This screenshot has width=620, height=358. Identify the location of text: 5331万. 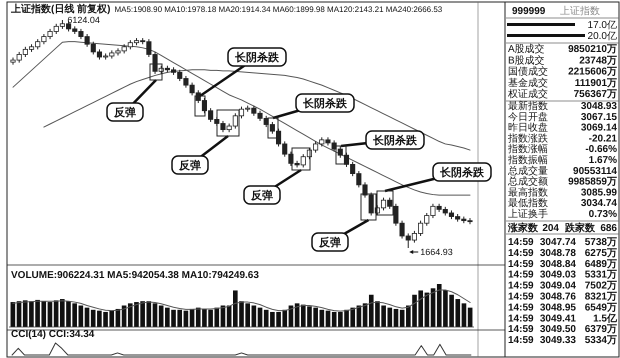
(600, 275).